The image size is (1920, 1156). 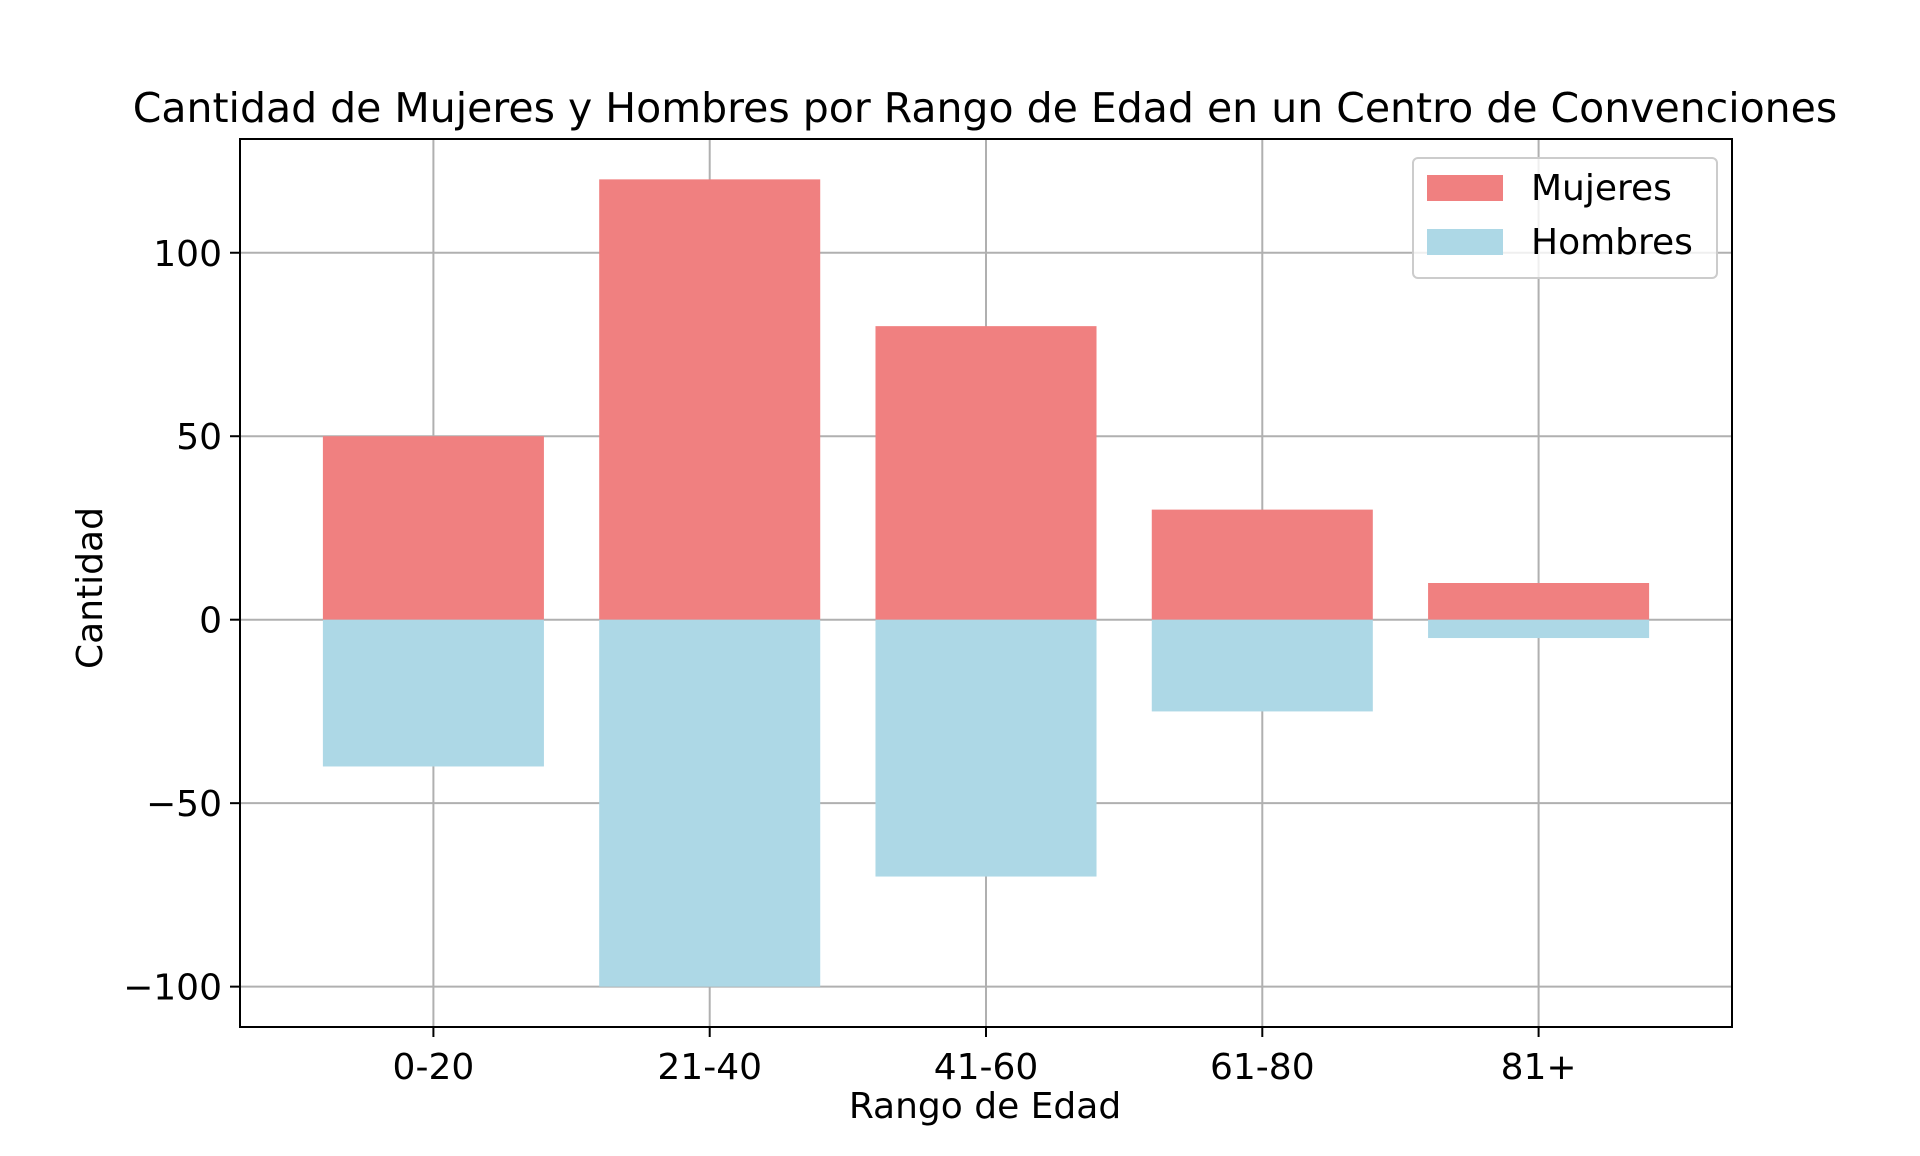 I want to click on y-tick-label: −100, so click(x=172, y=988).